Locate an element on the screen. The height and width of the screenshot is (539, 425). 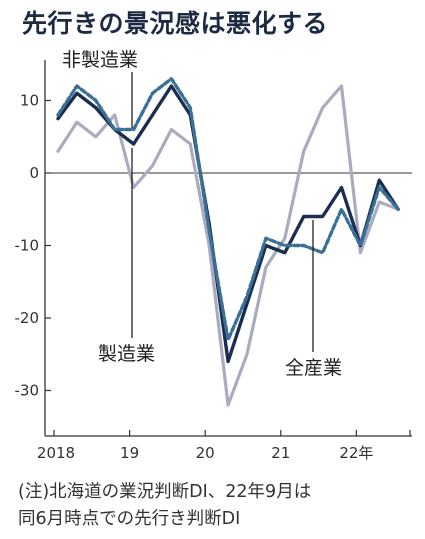
x-tick-label: 22年 is located at coordinates (356, 453).